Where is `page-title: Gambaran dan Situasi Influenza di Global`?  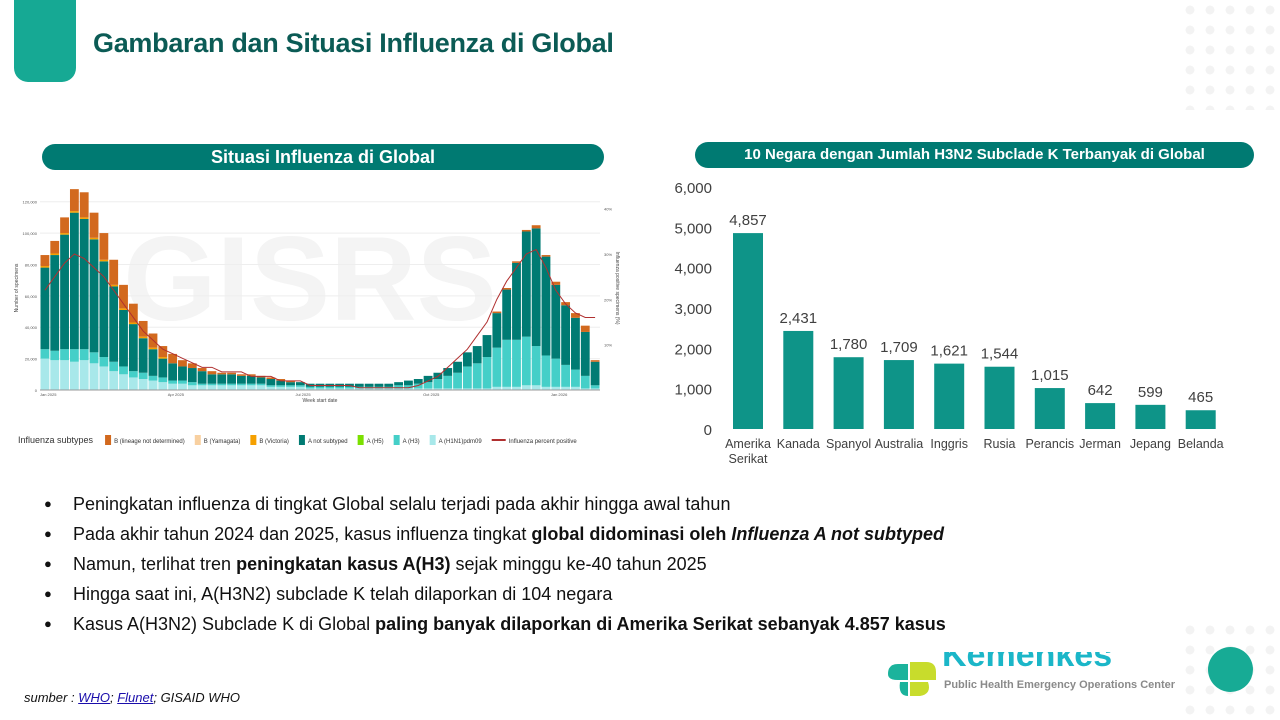
page-title: Gambaran dan Situasi Influenza di Global is located at coordinates (353, 43).